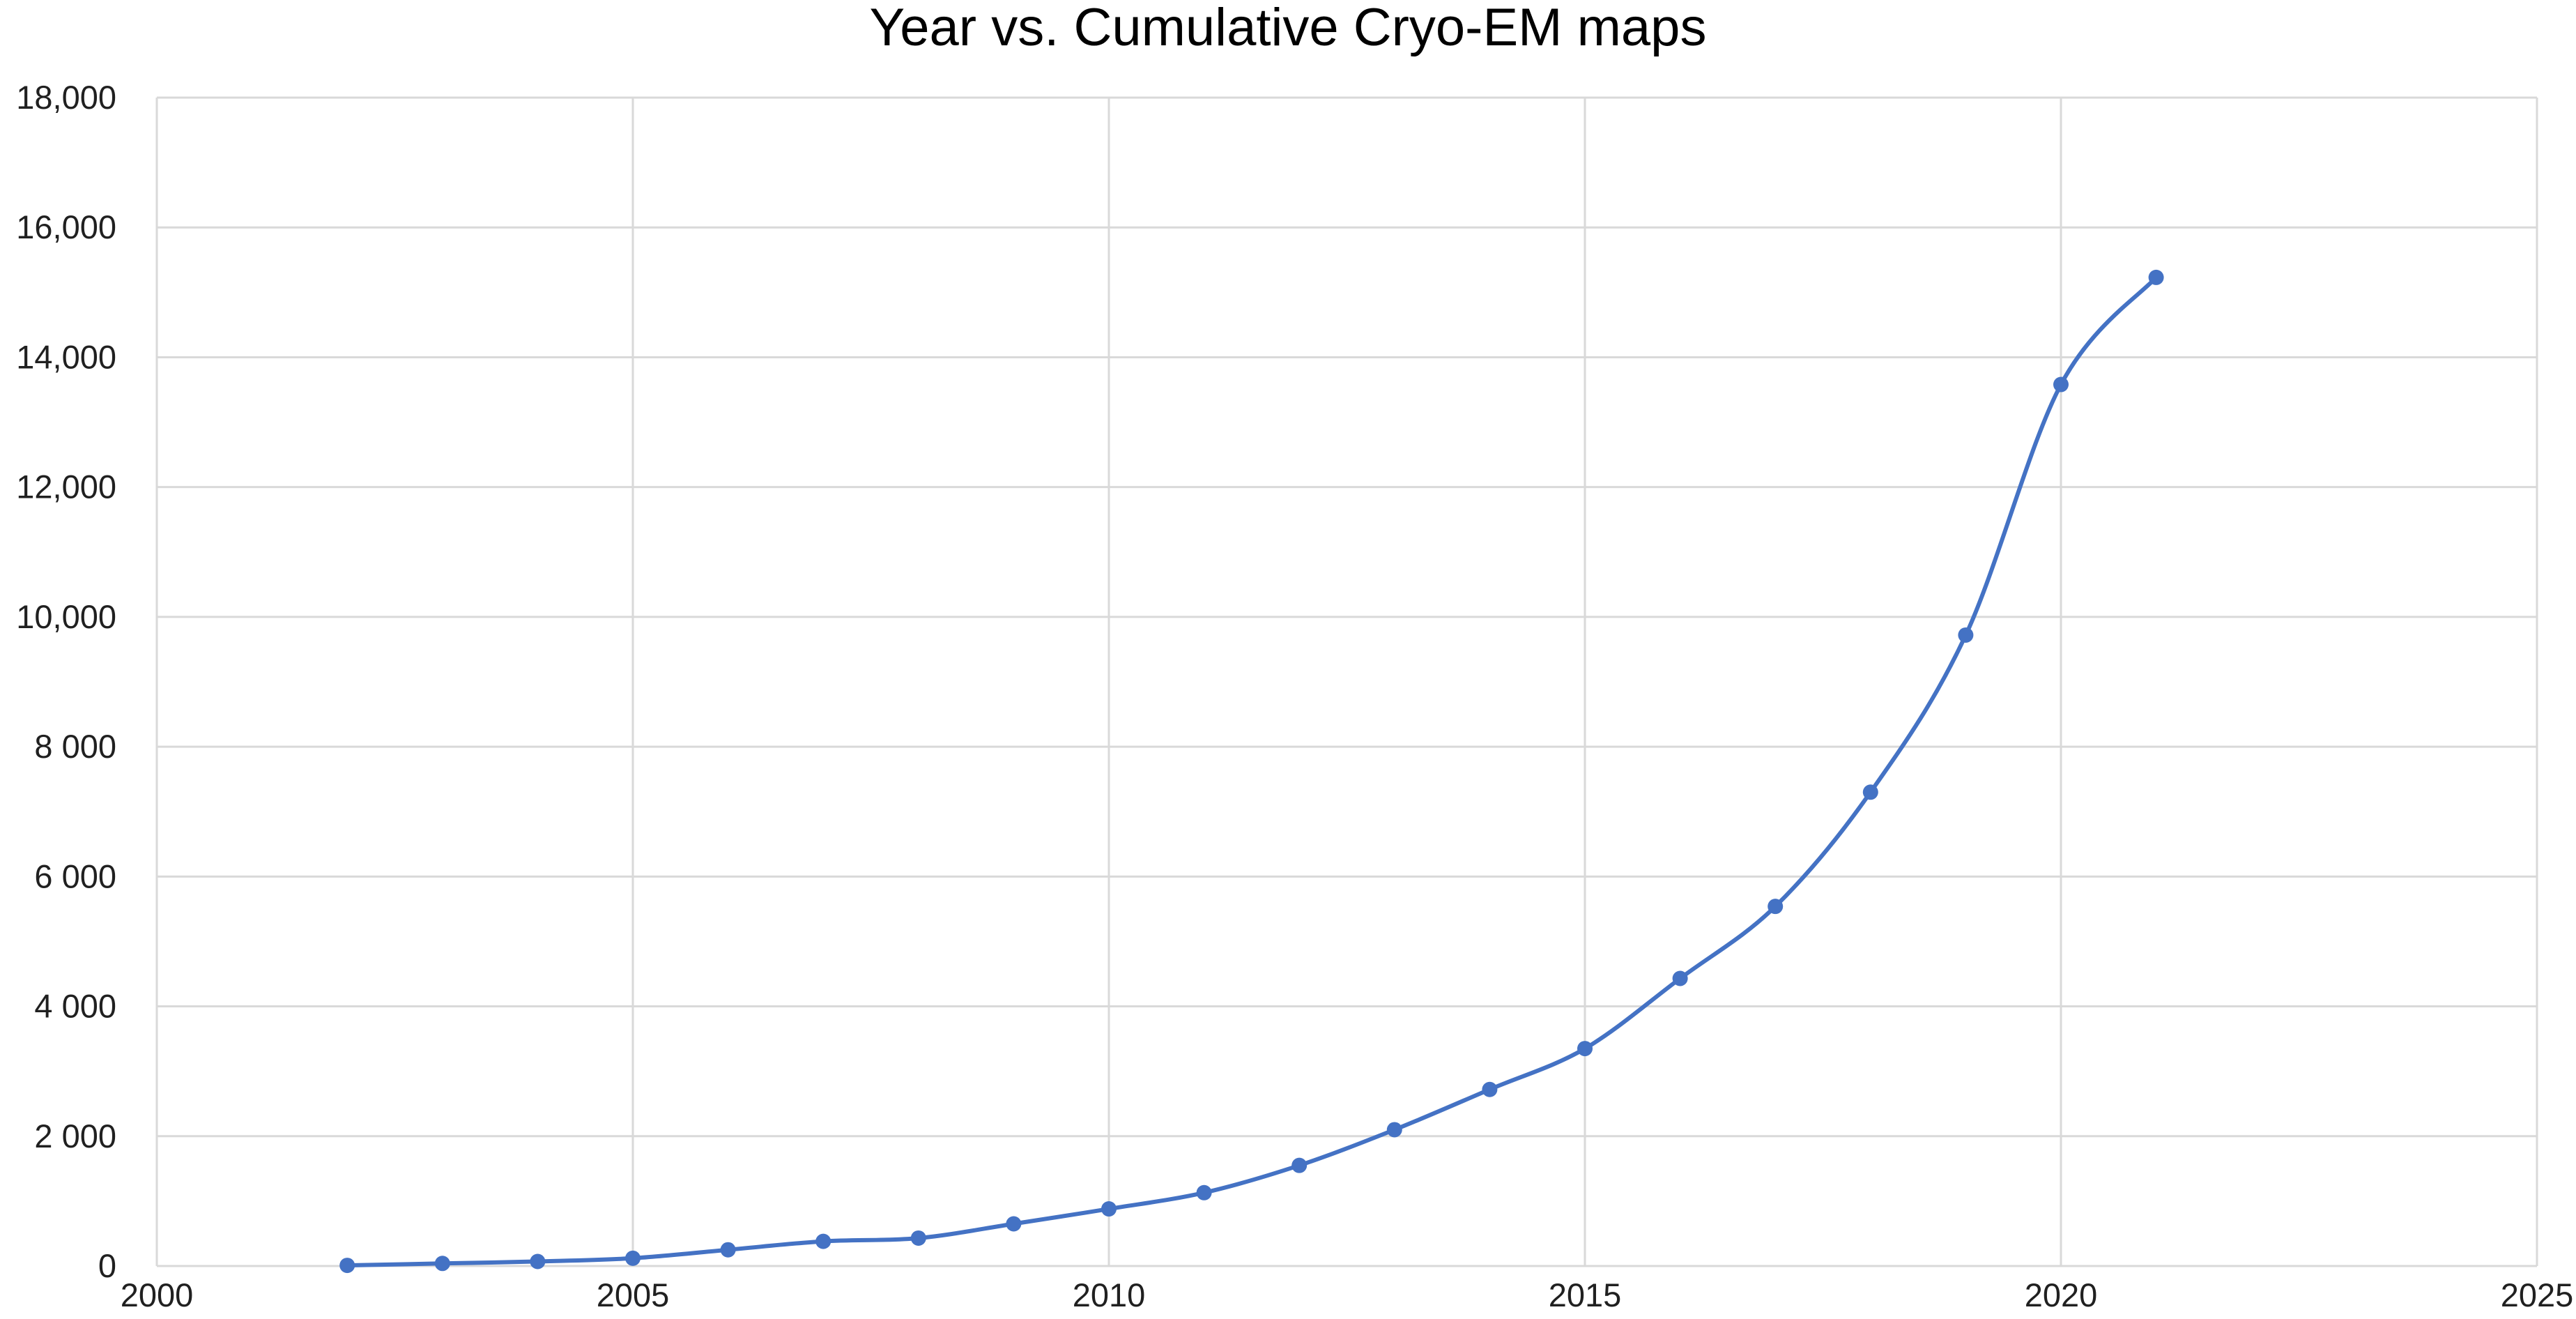 The width and height of the screenshot is (2576, 1319). I want to click on y-tick-label: 14,000, so click(66, 356).